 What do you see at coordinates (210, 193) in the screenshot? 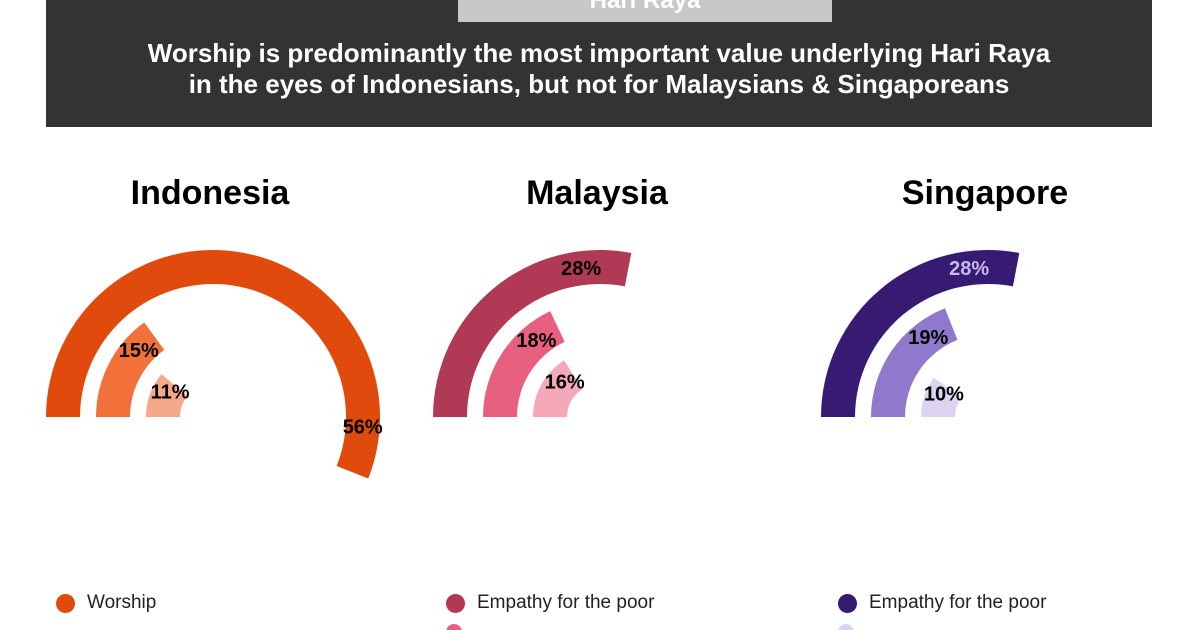
I see `chart-title: Indonesia` at bounding box center [210, 193].